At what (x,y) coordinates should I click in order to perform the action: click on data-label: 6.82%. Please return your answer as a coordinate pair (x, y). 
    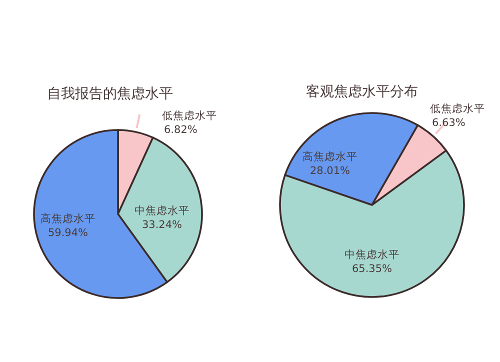
    Looking at the image, I should click on (181, 130).